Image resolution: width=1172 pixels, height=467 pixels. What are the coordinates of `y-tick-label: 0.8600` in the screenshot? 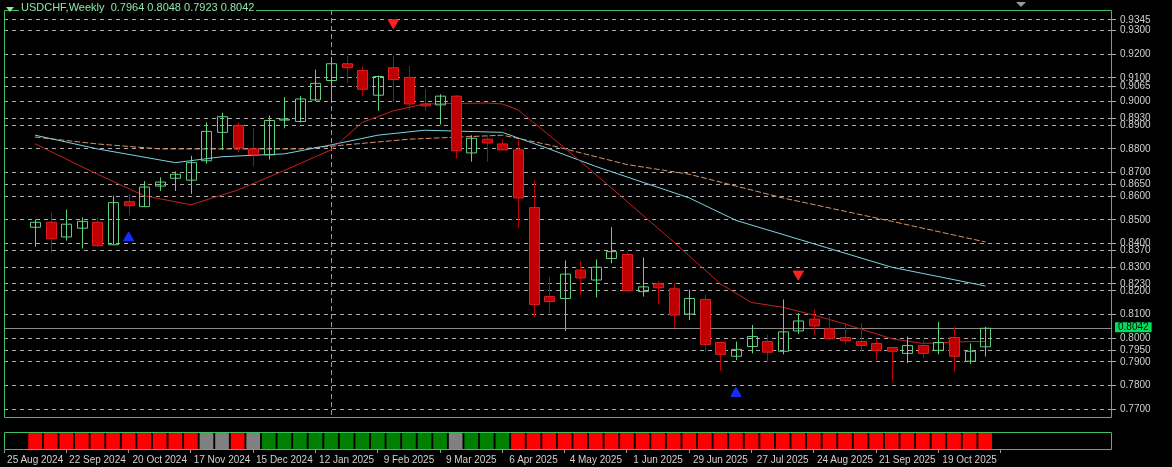 It's located at (1136, 195).